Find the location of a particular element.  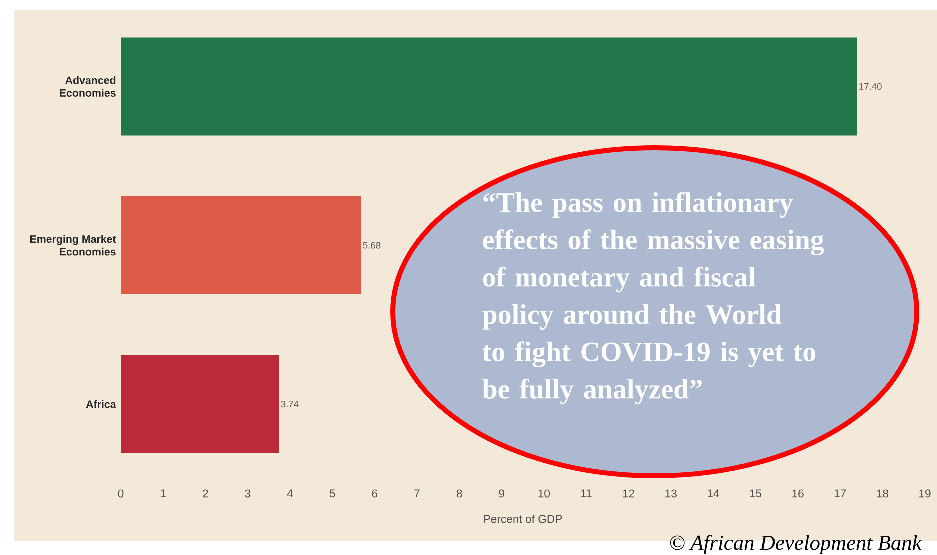

x-tick-label: 7 is located at coordinates (417, 494).